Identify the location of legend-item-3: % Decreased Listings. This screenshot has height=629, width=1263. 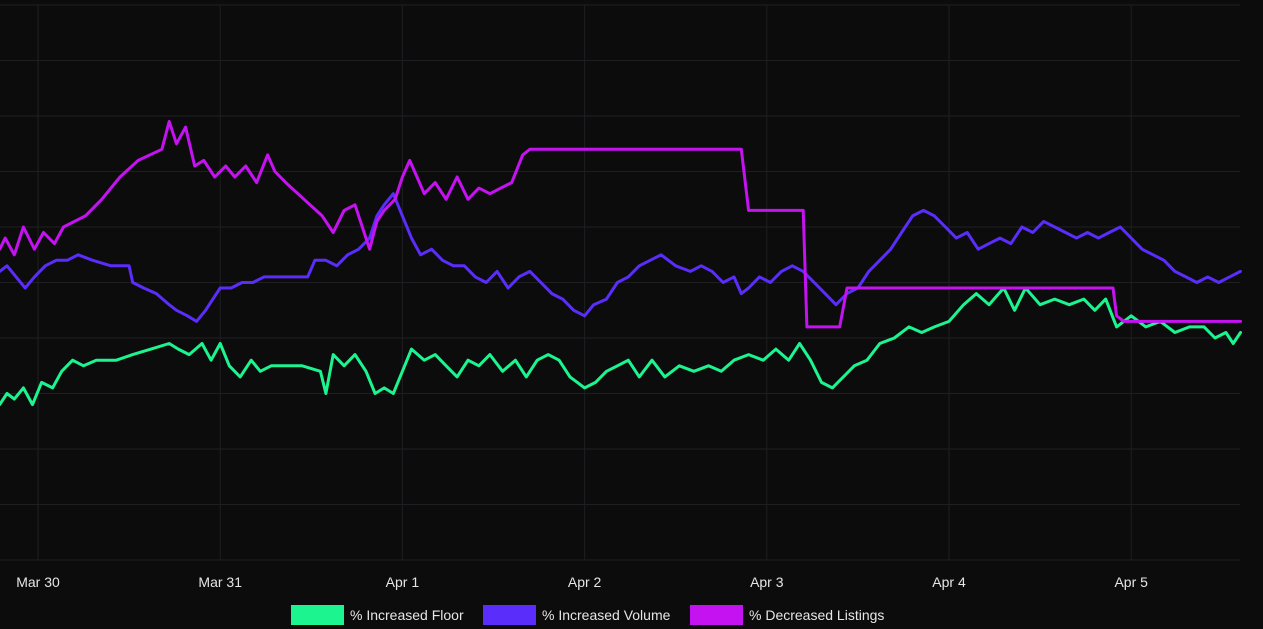
(787, 615).